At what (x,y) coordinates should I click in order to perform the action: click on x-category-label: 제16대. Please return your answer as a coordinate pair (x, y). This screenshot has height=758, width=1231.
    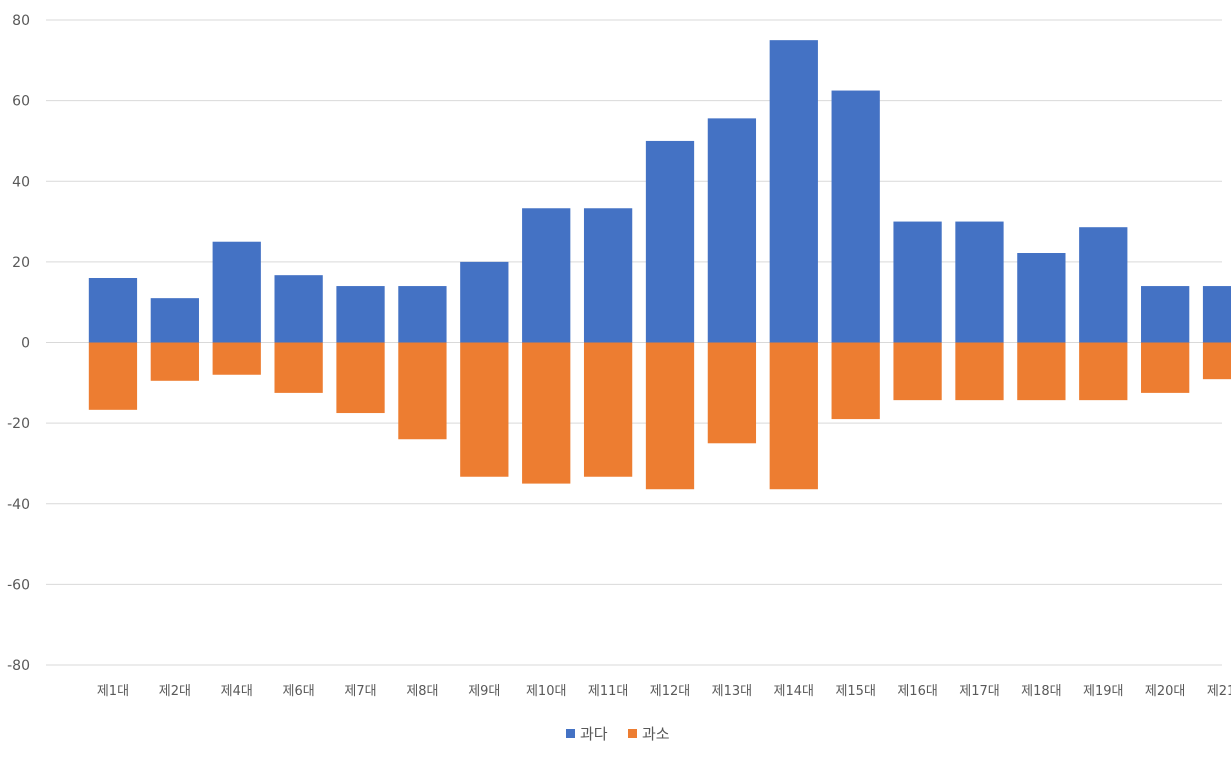
    Looking at the image, I should click on (917, 691).